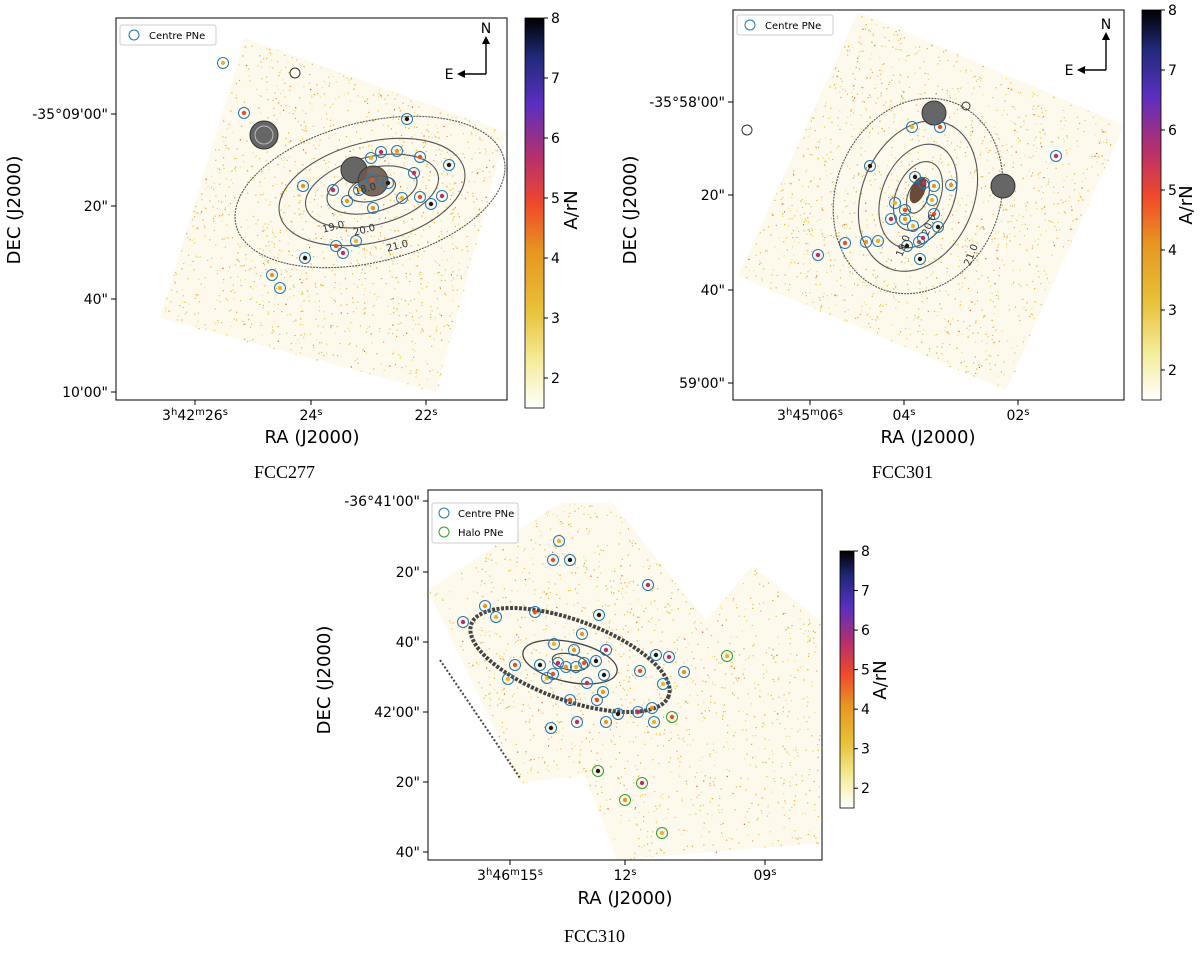  What do you see at coordinates (903, 472) in the screenshot?
I see `fcc301-caption: FCC301` at bounding box center [903, 472].